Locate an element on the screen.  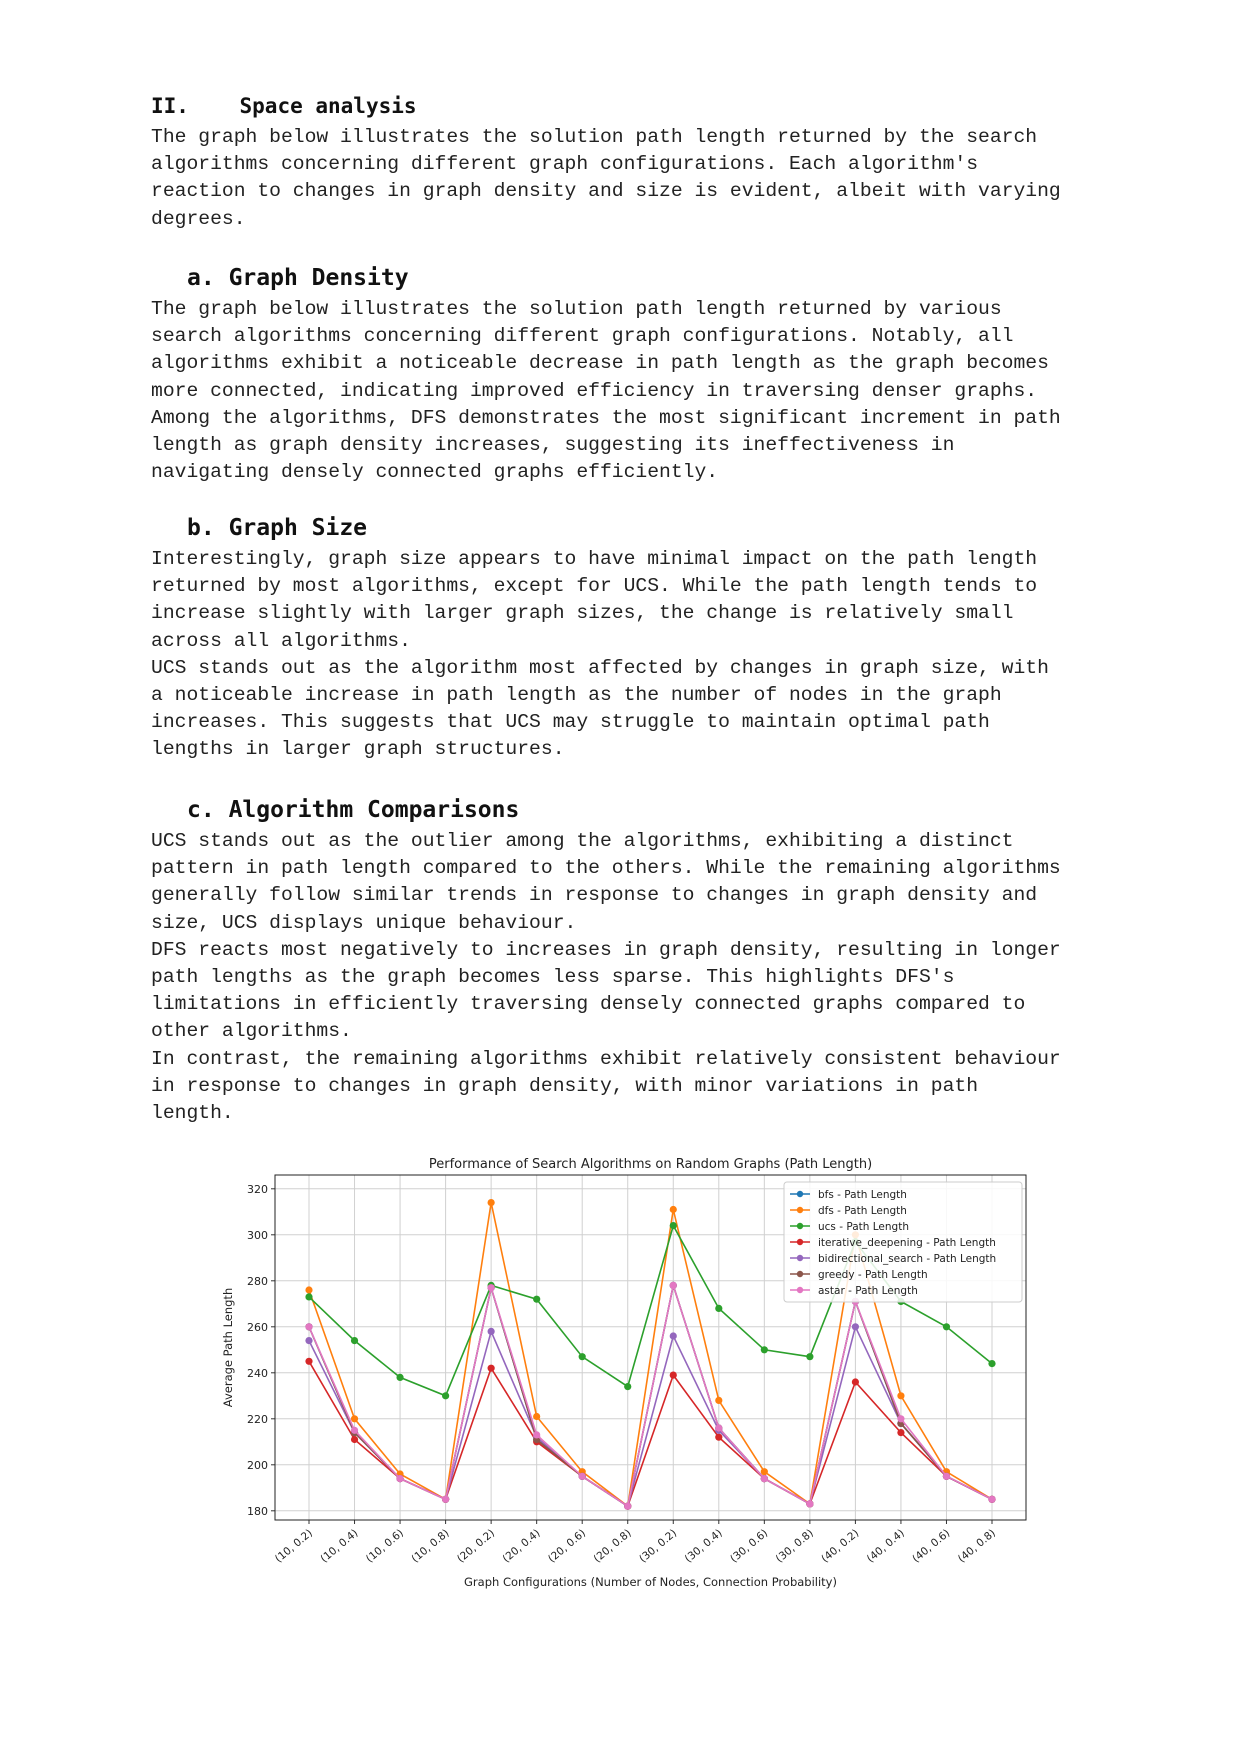
y-tick-label: 220 is located at coordinates (257, 1419).